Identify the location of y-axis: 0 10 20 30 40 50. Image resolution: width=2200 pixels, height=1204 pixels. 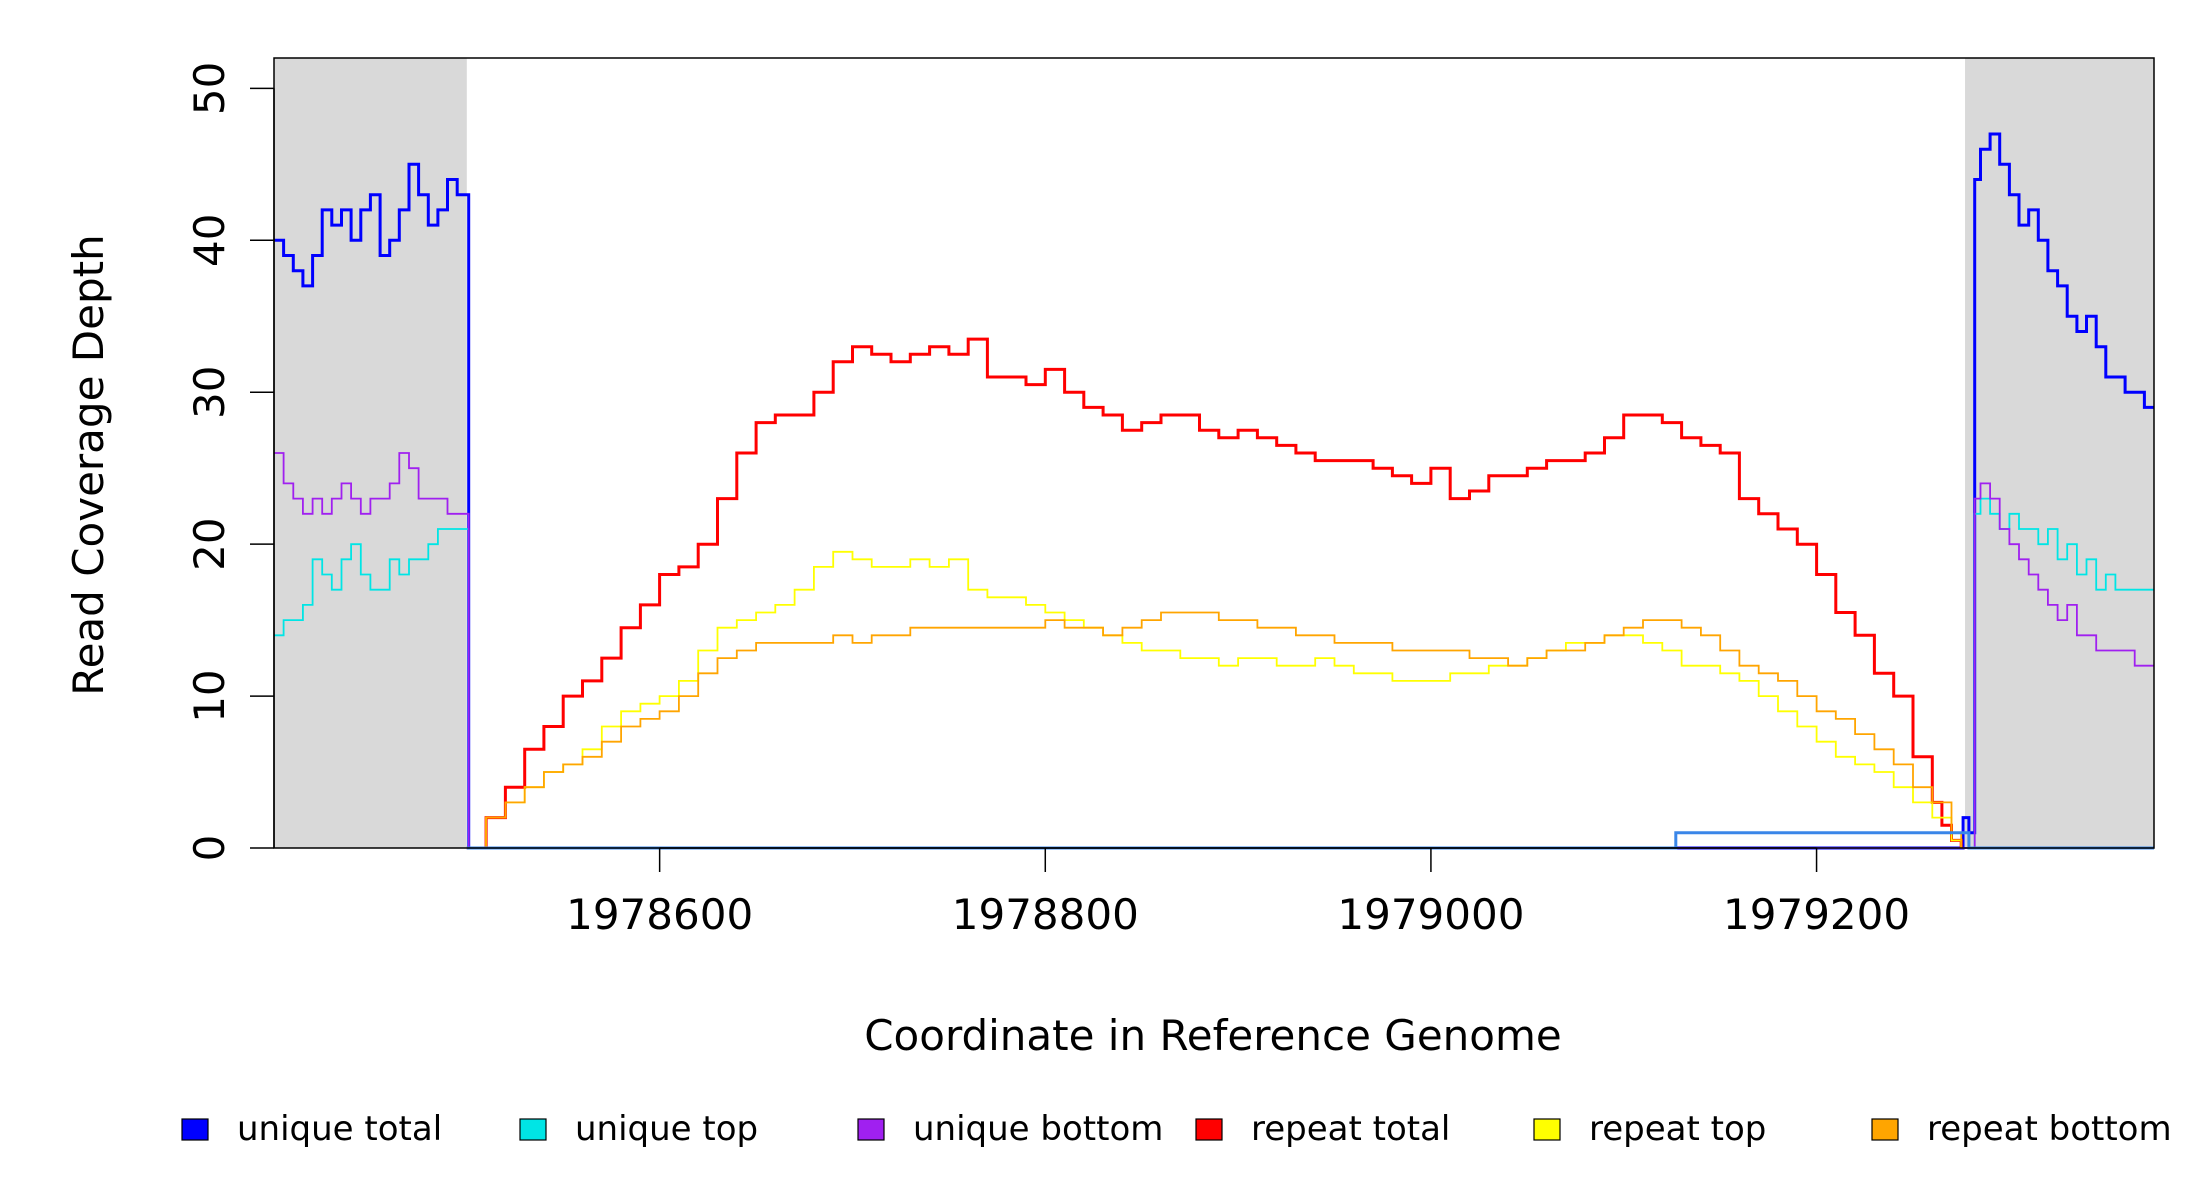
(230, 462).